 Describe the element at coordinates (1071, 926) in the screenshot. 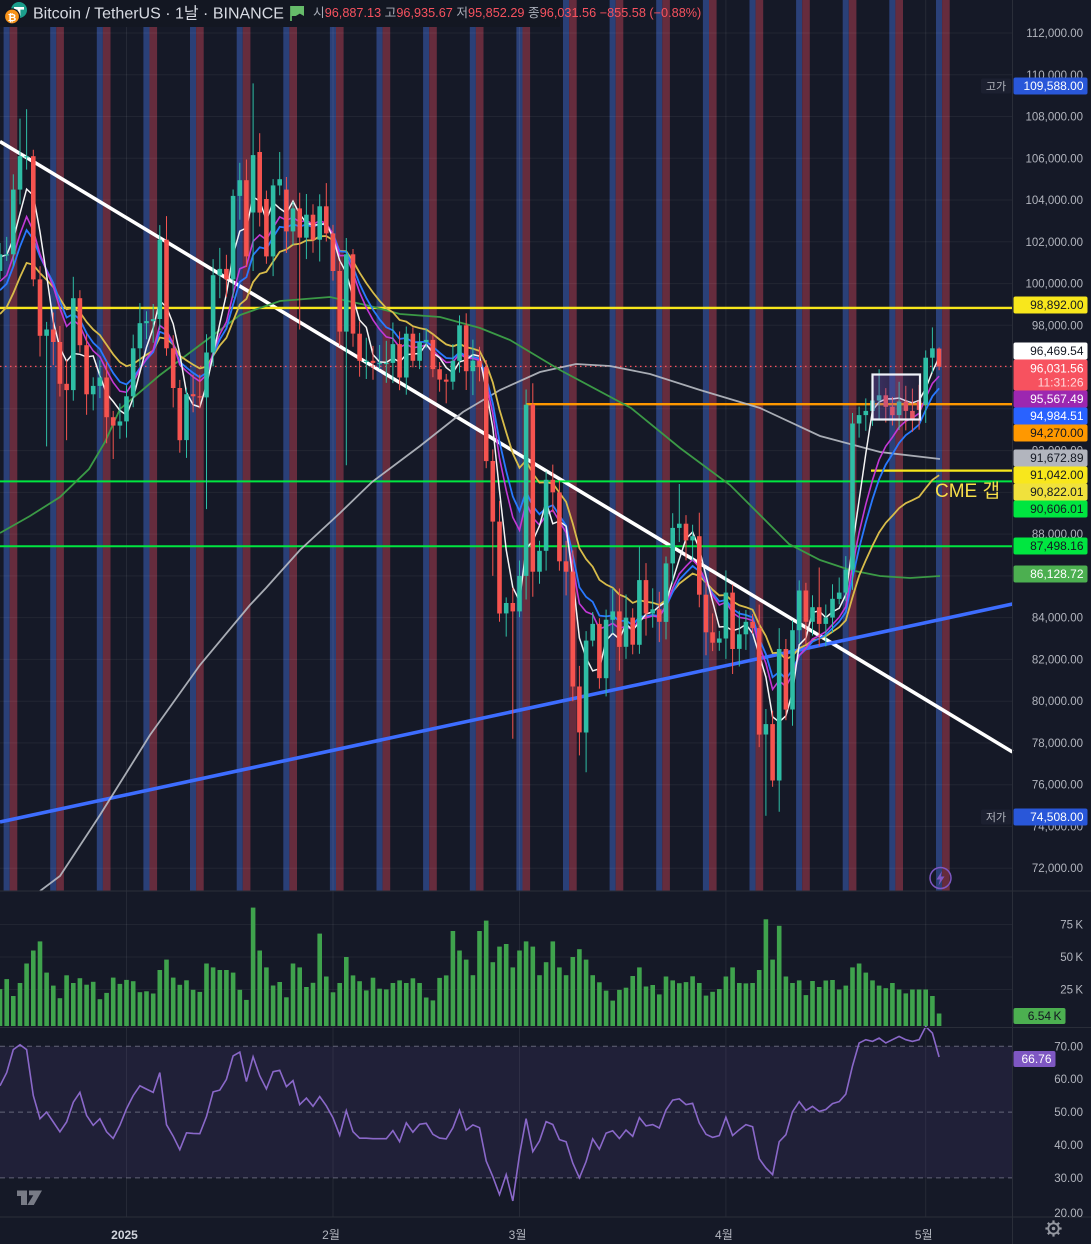

I see `svg-text: 75 K` at that location.